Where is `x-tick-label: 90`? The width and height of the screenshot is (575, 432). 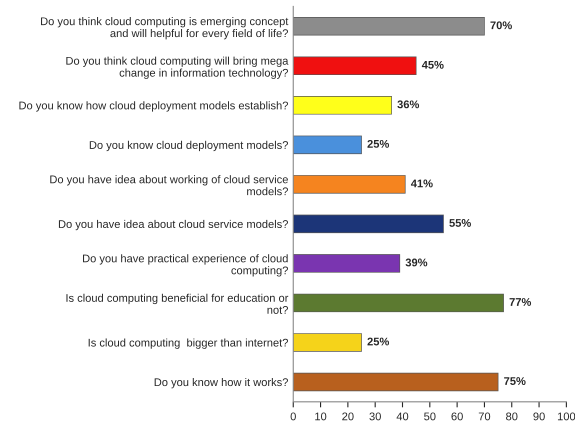 x-tick-label: 90 is located at coordinates (539, 416).